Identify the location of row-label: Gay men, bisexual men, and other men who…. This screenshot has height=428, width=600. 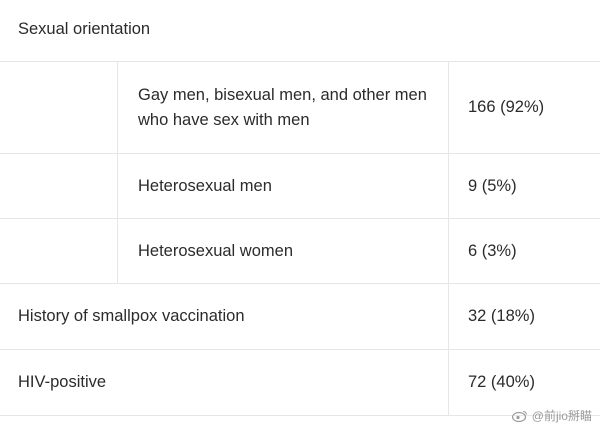
(282, 107).